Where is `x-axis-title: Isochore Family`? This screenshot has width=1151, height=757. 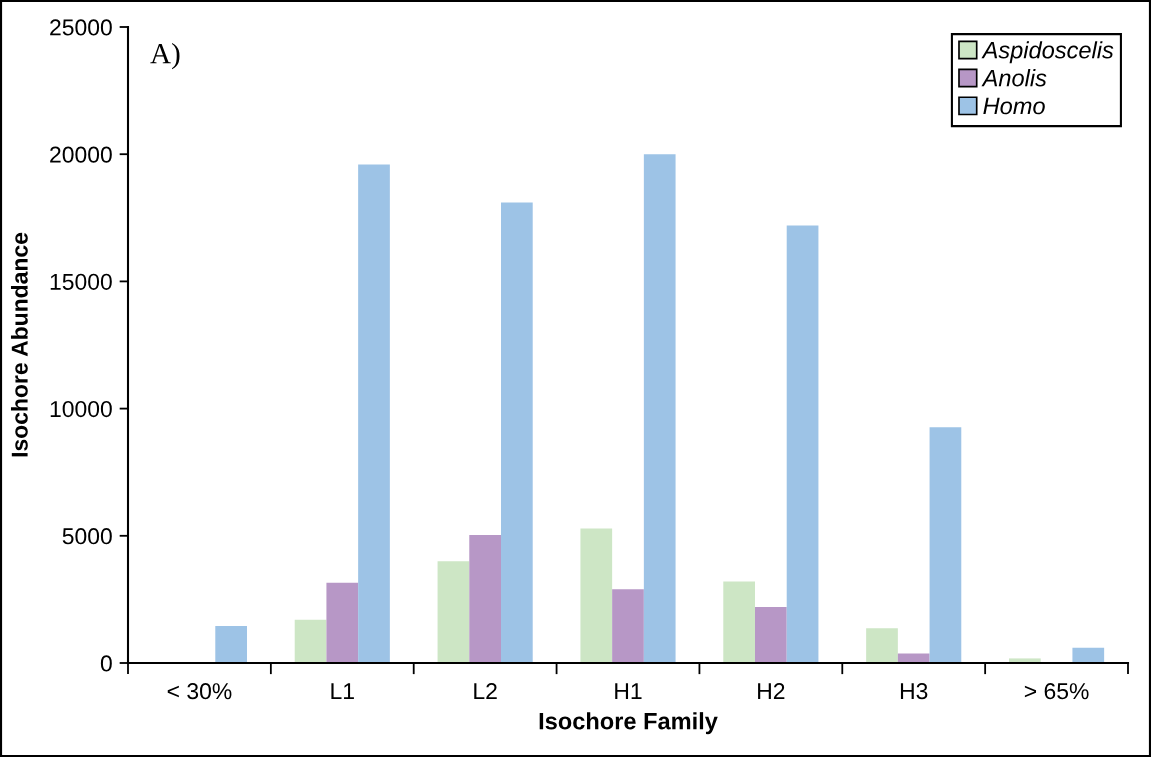 x-axis-title: Isochore Family is located at coordinates (628, 723).